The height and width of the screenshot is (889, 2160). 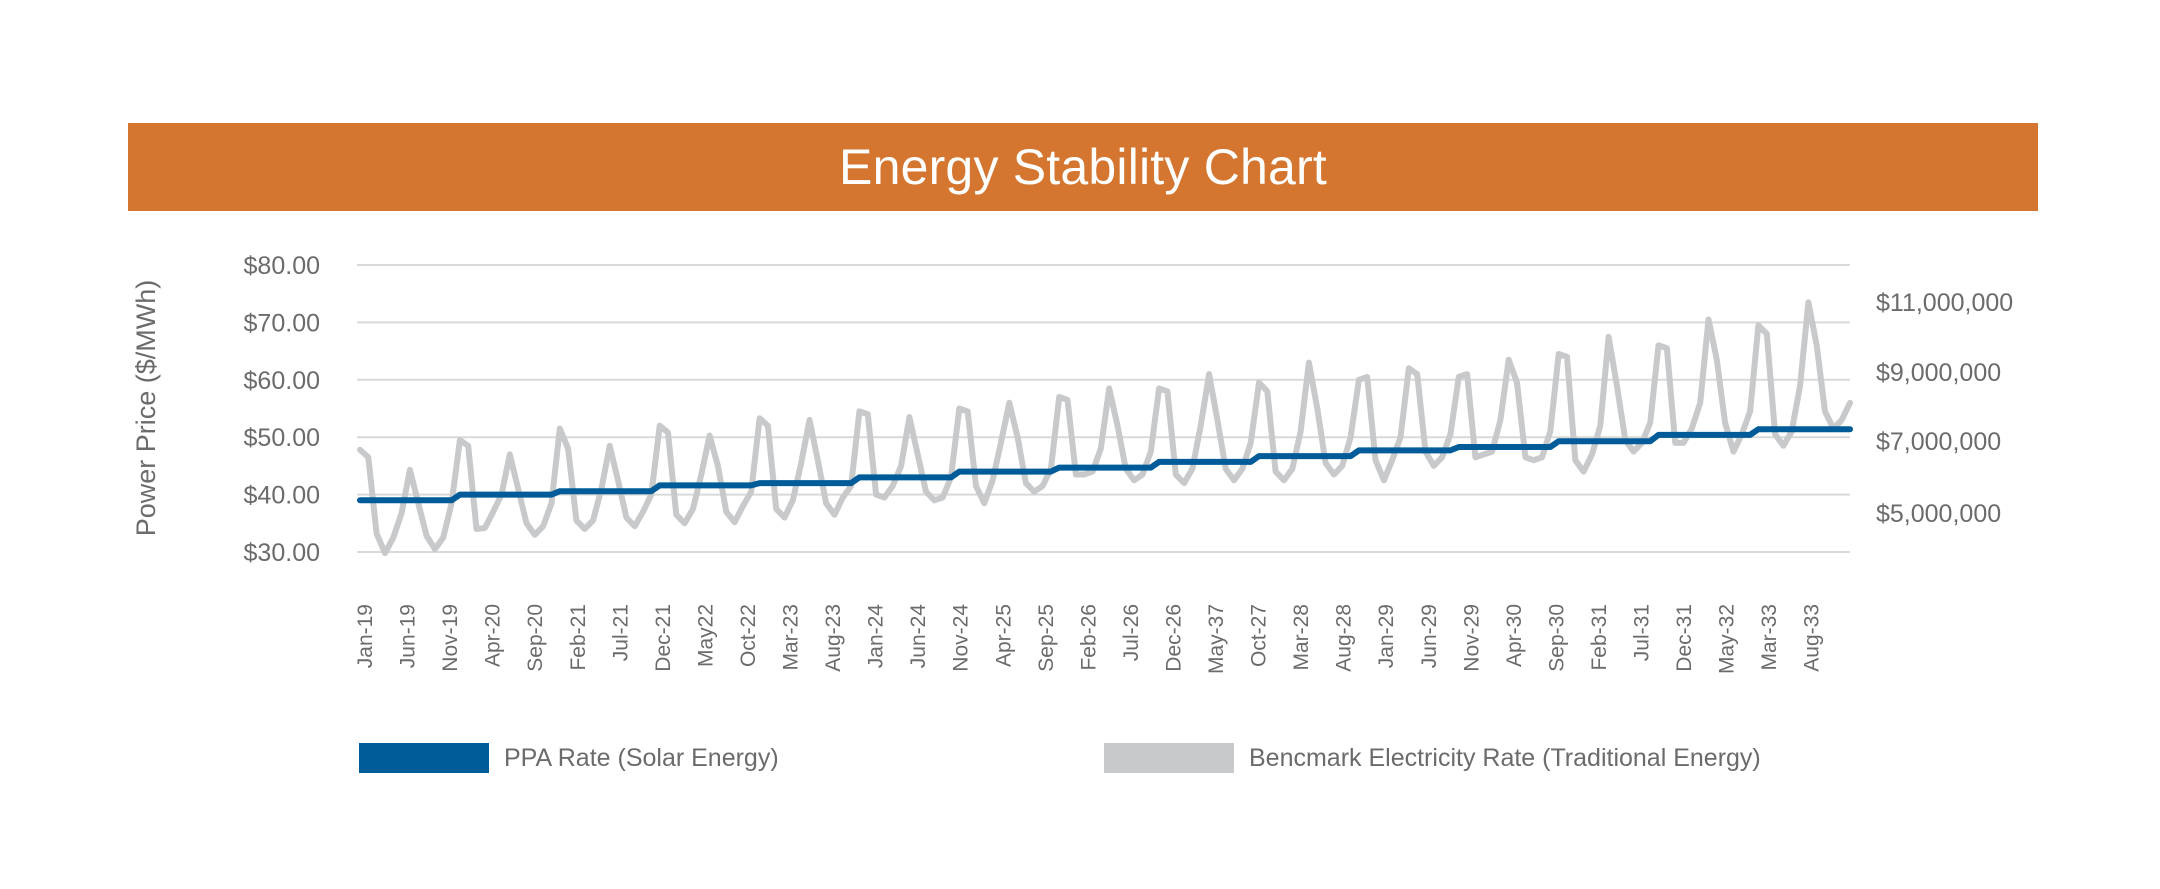 I want to click on legend-item-ppa: PPA Rate (Solar Energy), so click(x=569, y=758).